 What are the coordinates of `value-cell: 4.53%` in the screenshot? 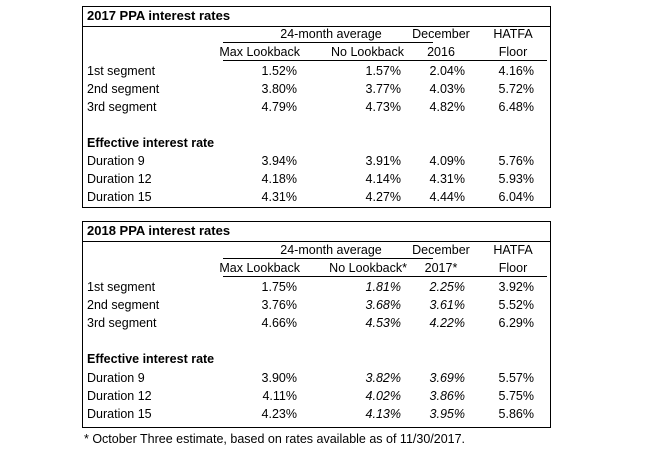 It's located at (383, 323).